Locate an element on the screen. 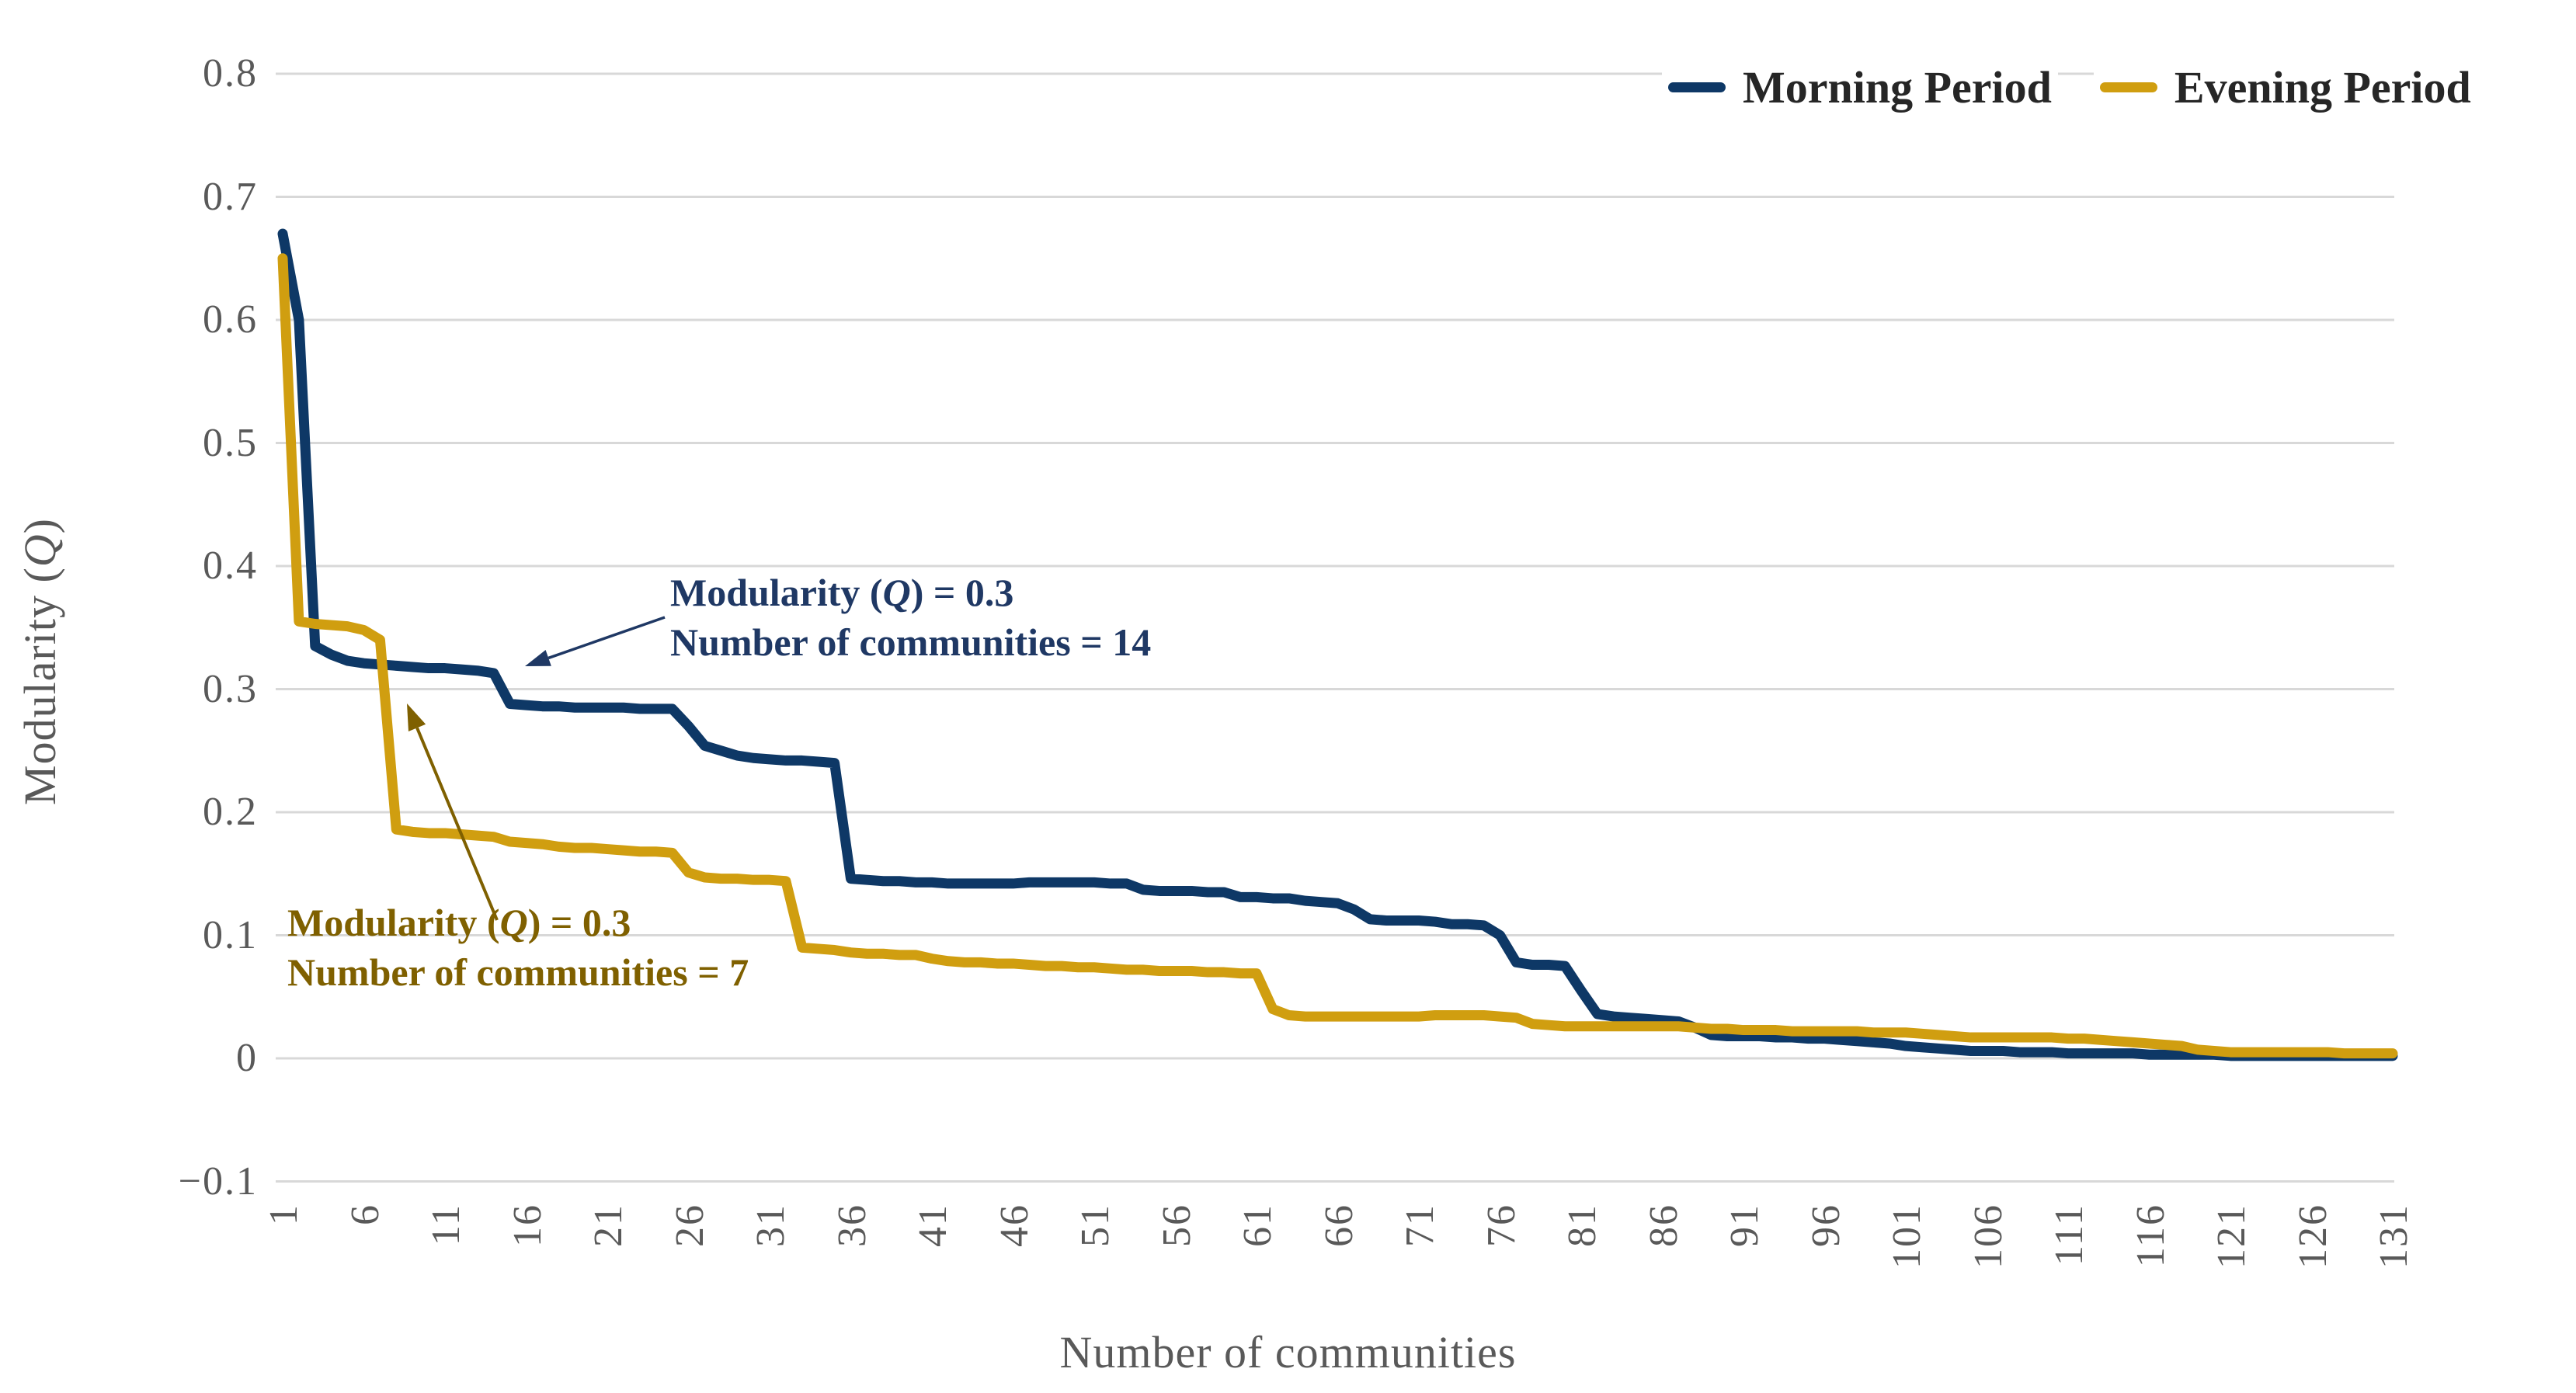  annotation-morning-line-2: Number of communities = 14 is located at coordinates (911, 642).